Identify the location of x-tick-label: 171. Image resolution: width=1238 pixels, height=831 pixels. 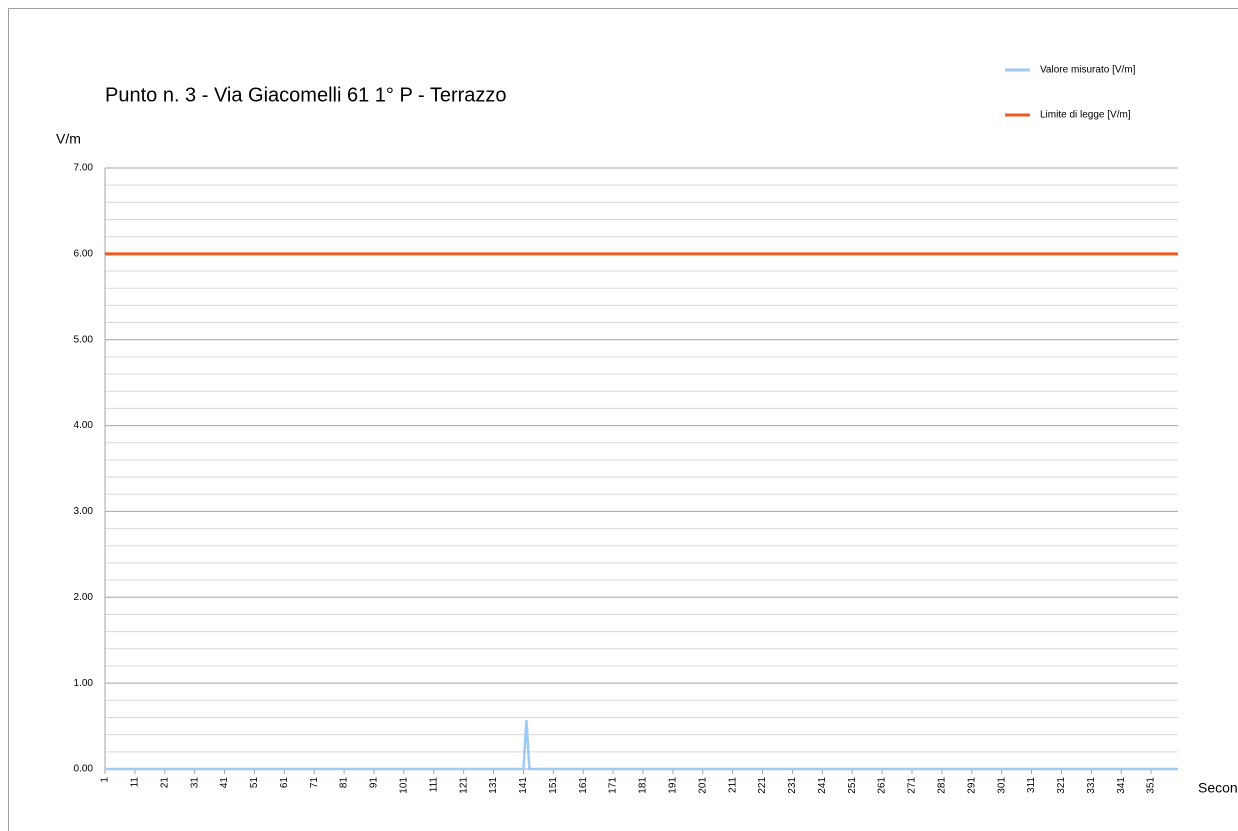
(613, 785).